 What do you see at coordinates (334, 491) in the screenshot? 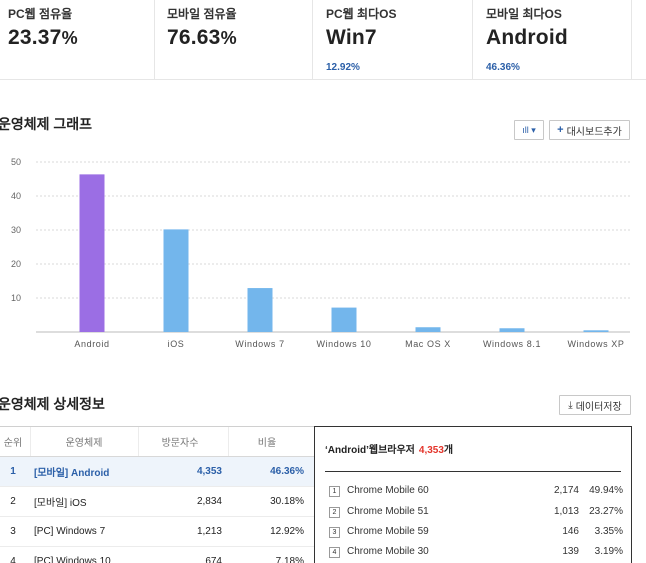
I see `browser-rank: 1` at bounding box center [334, 491].